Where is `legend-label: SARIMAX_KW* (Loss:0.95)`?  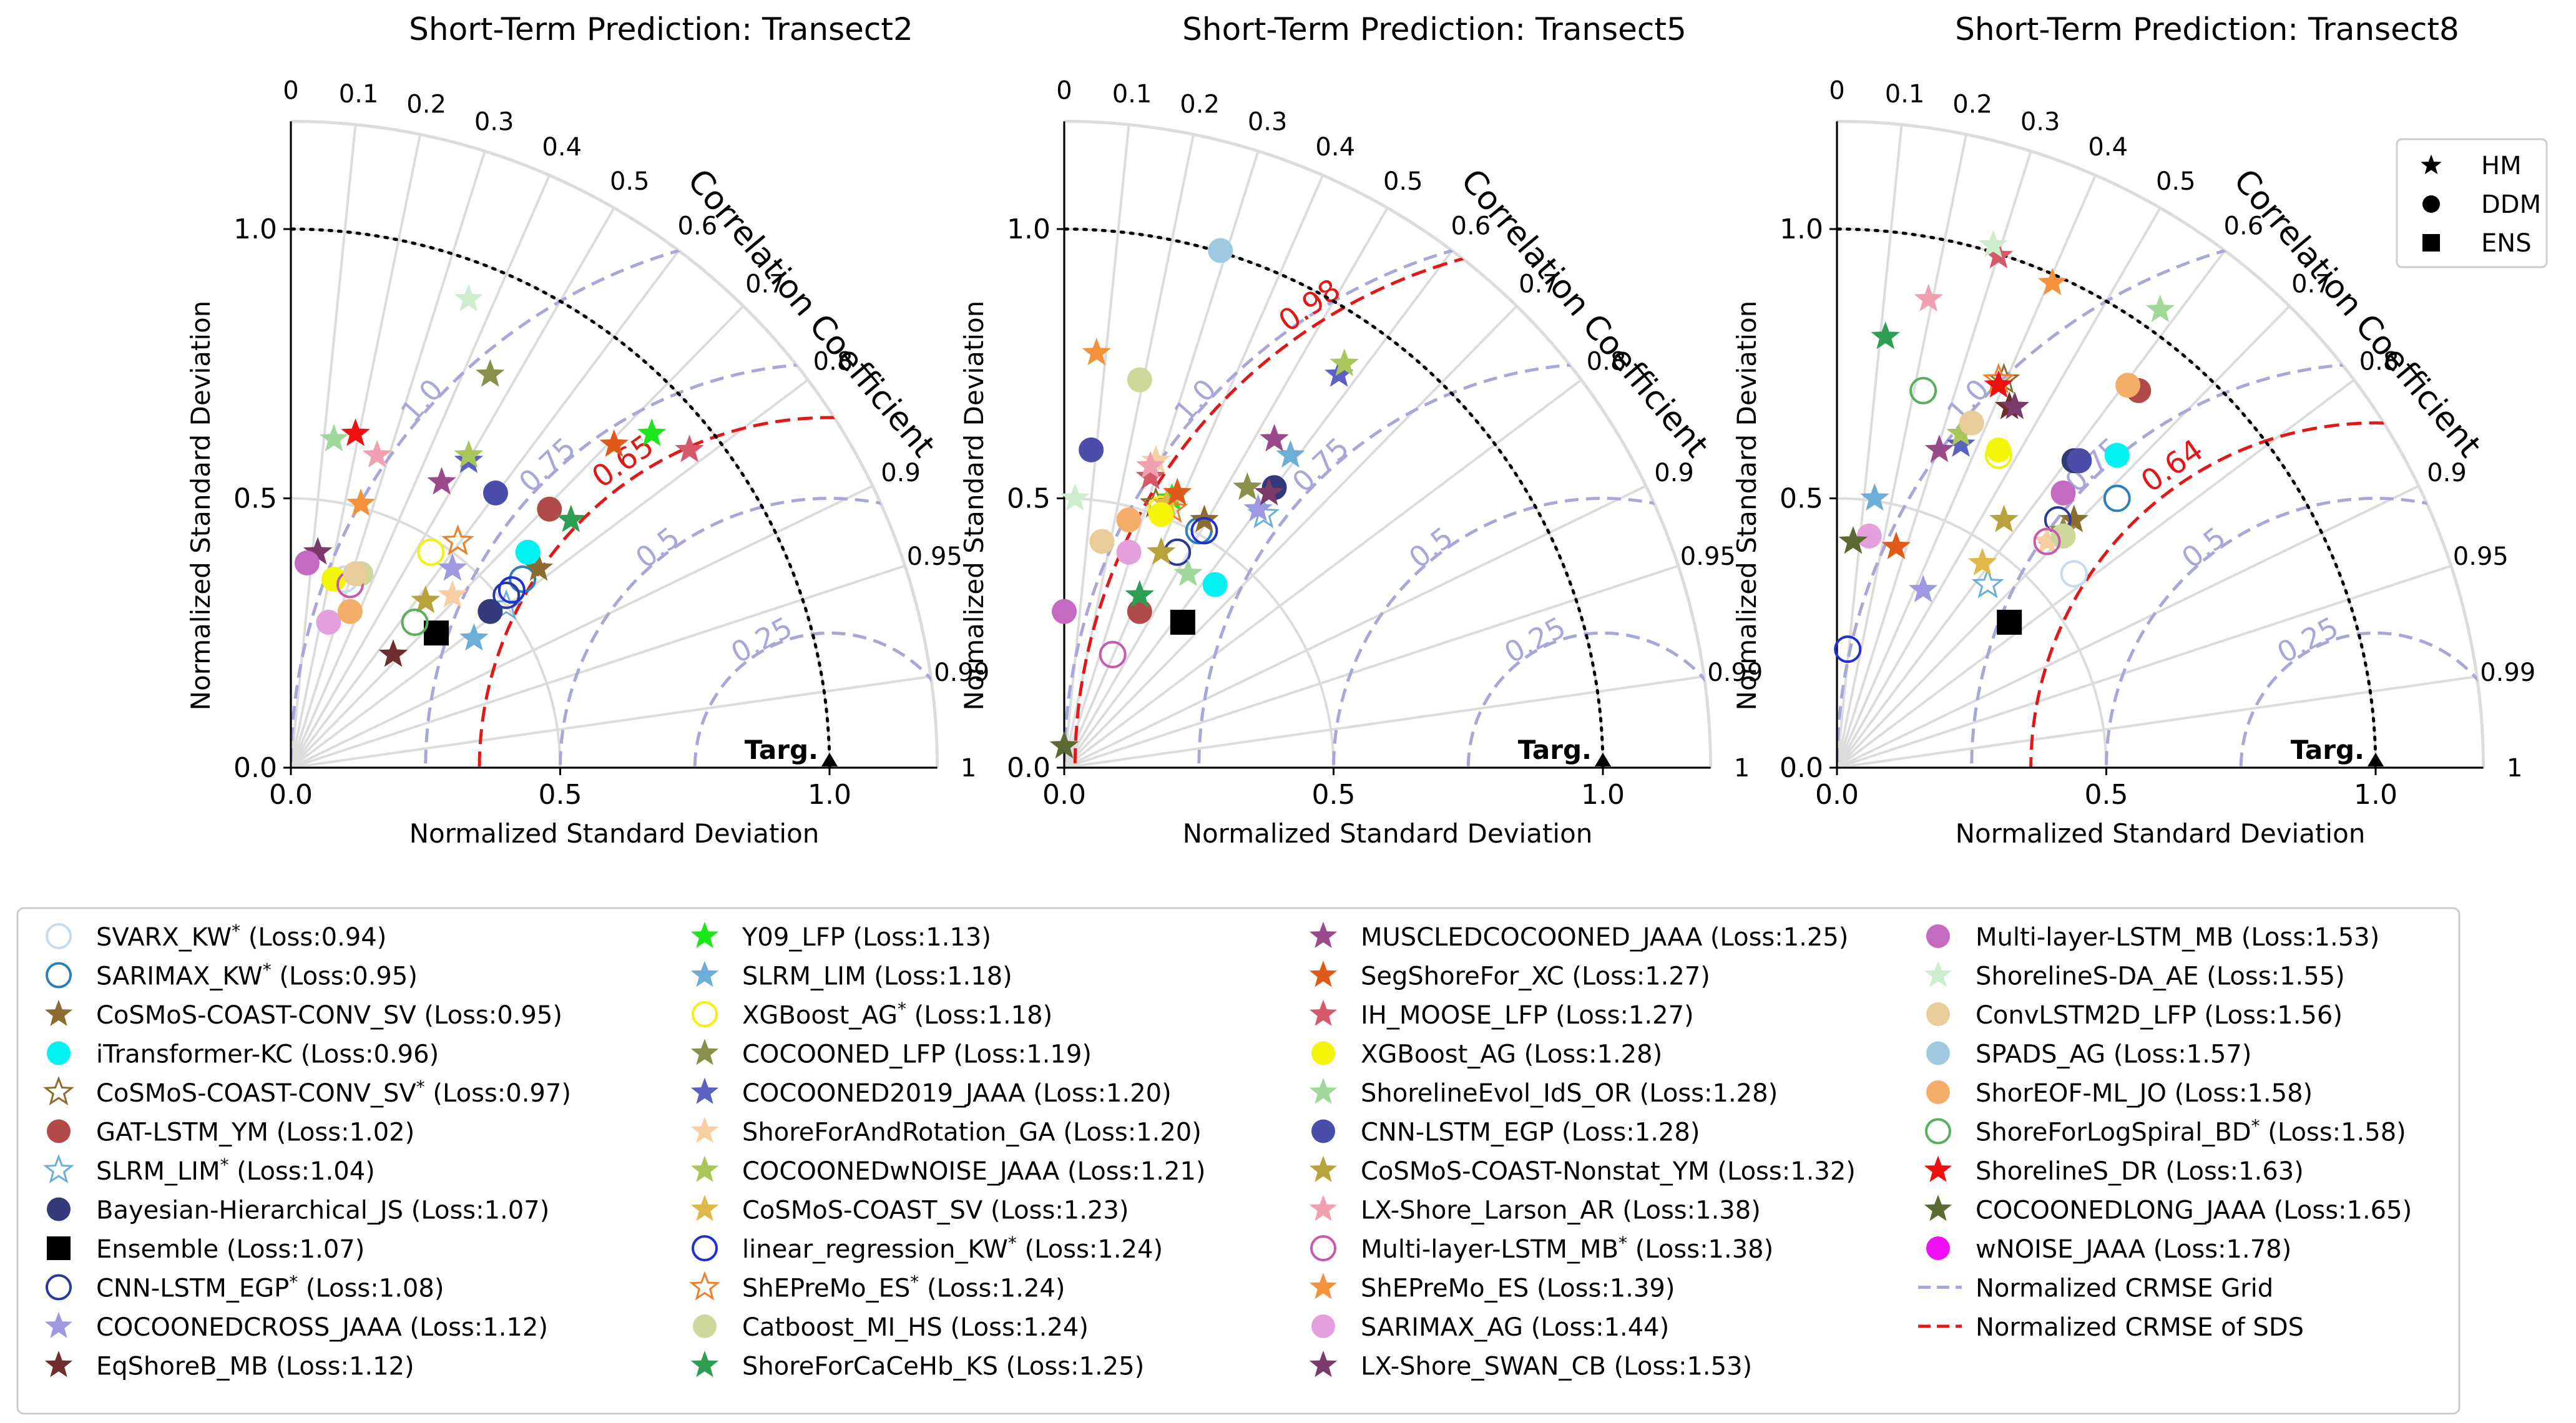 legend-label: SARIMAX_KW* (Loss:0.95) is located at coordinates (257, 975).